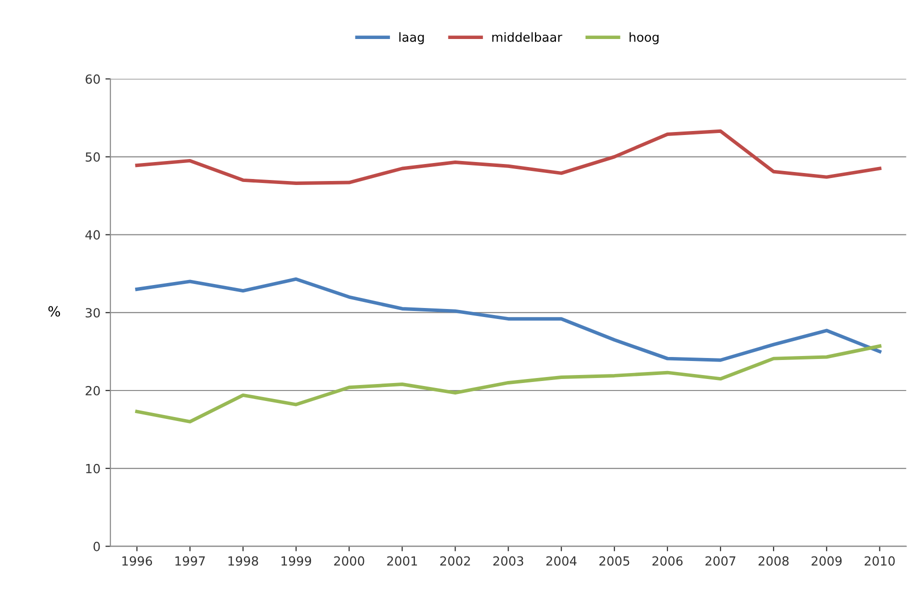 The height and width of the screenshot is (607, 920). I want to click on legend-label: laag, so click(411, 38).